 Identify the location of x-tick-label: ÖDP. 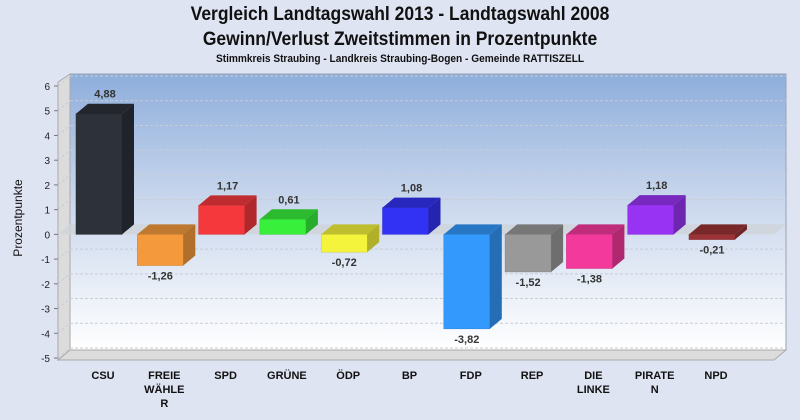
(348, 375).